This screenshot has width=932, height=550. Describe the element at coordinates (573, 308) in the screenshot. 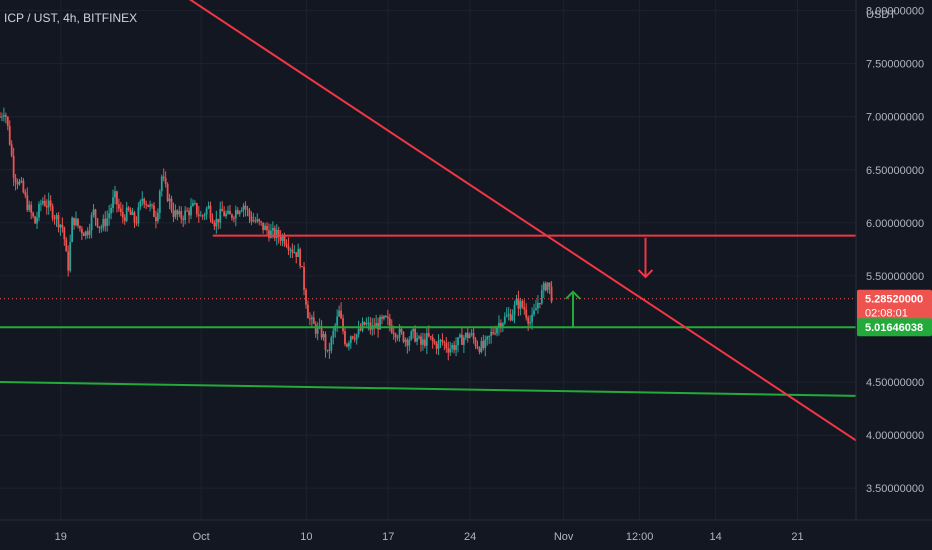

I see `up-arrow` at that location.